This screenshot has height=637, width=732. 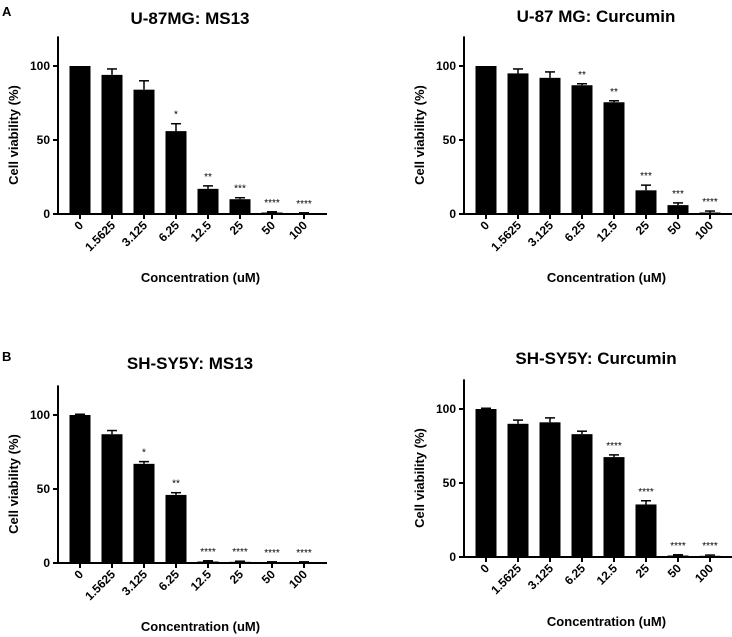 I want to click on panel-label: A, so click(x=7, y=11).